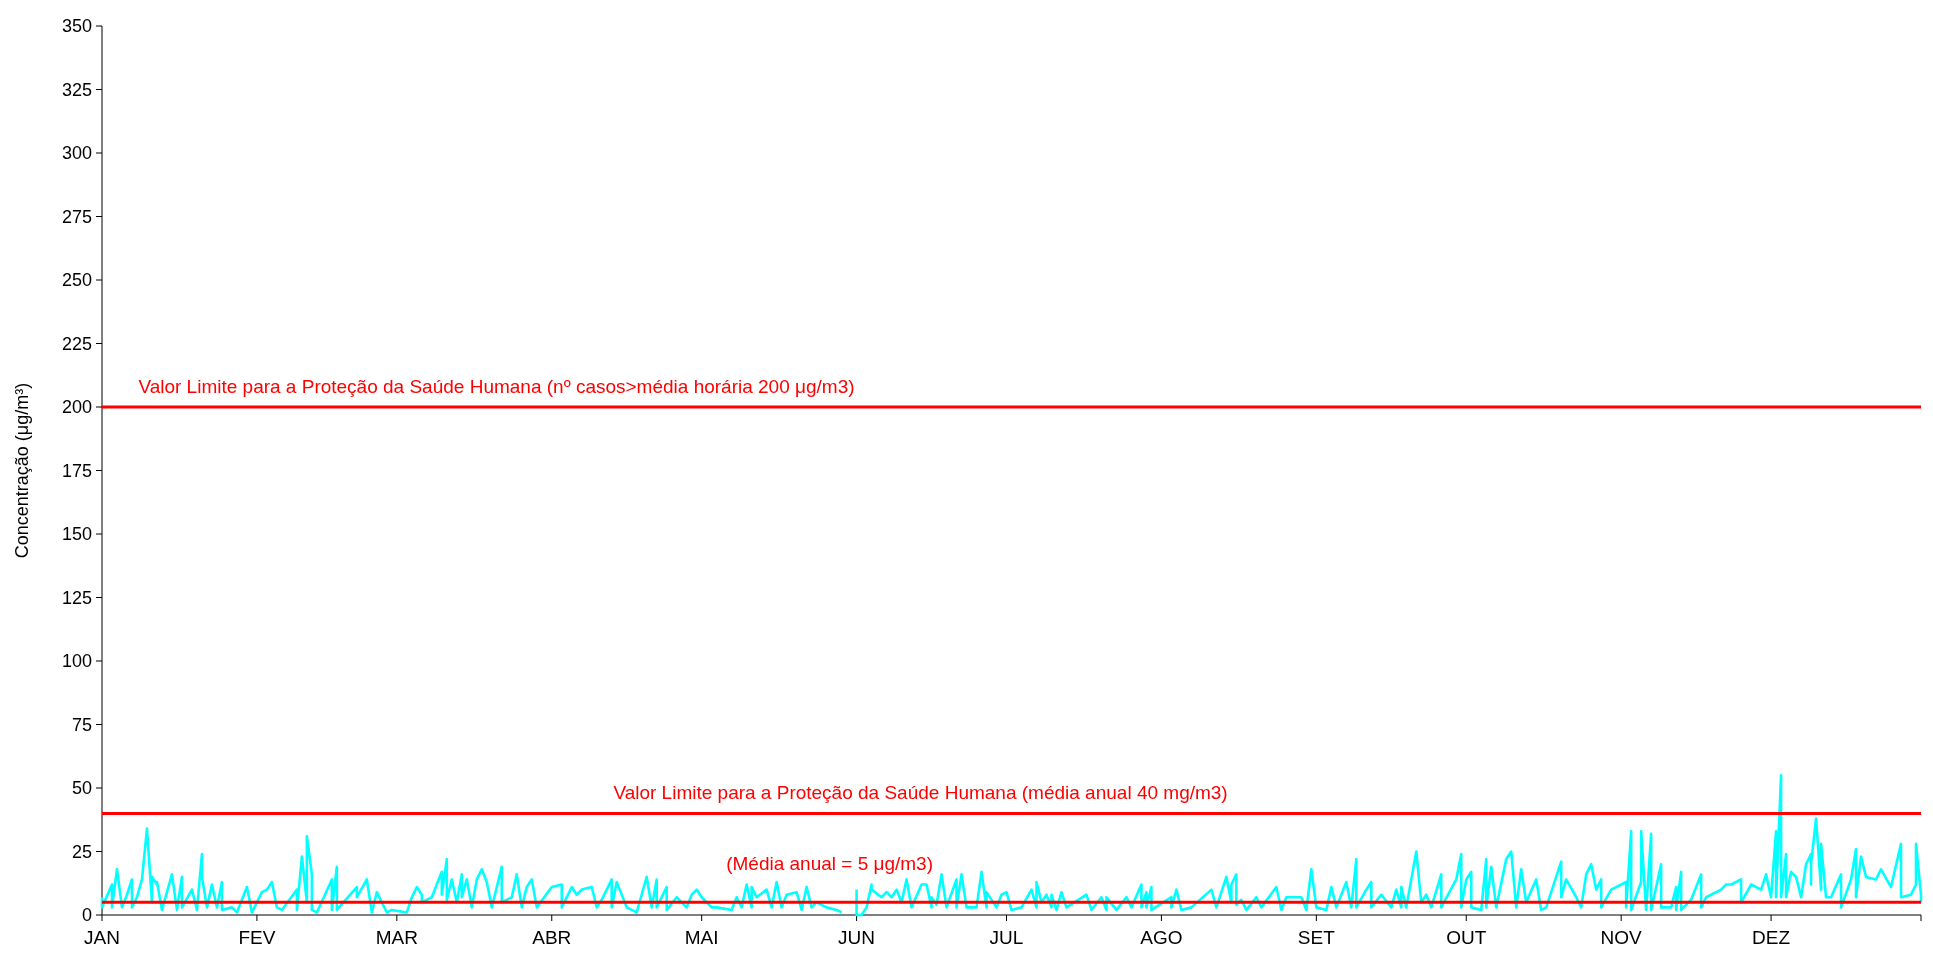  What do you see at coordinates (76, 597) in the screenshot?
I see `y-tick-label: 125` at bounding box center [76, 597].